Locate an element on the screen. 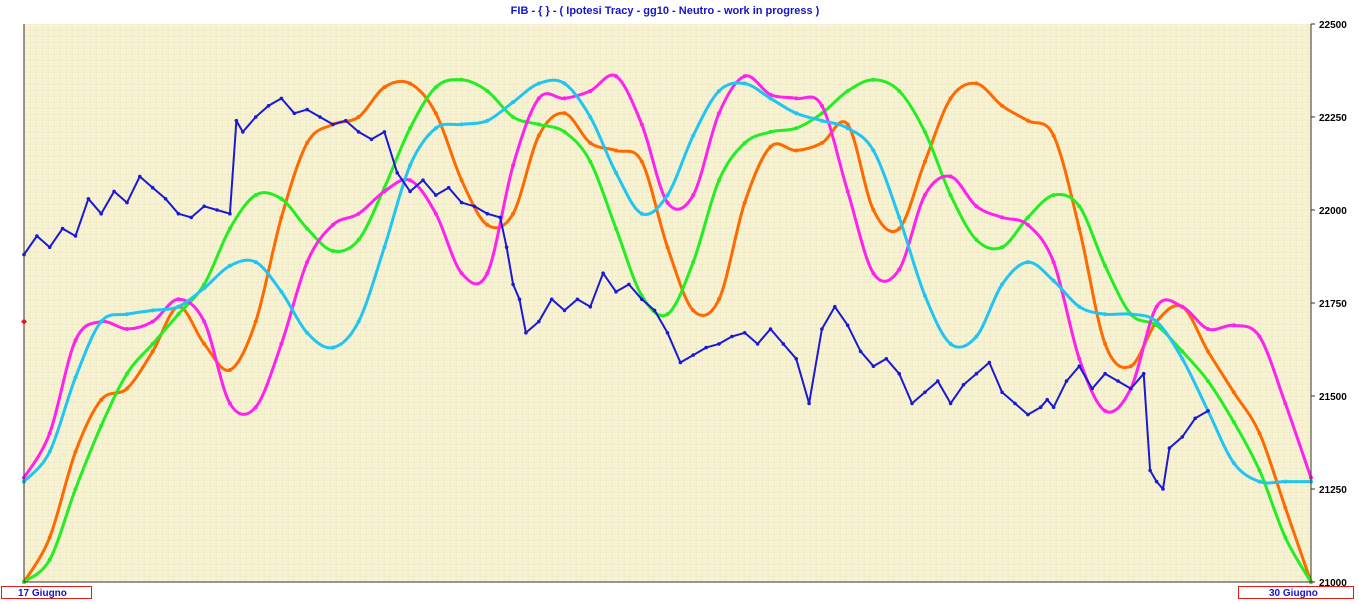  y-axis-ticks: 21000 21250 21500 21750 22000 22250 22500 is located at coordinates (1329, 304).